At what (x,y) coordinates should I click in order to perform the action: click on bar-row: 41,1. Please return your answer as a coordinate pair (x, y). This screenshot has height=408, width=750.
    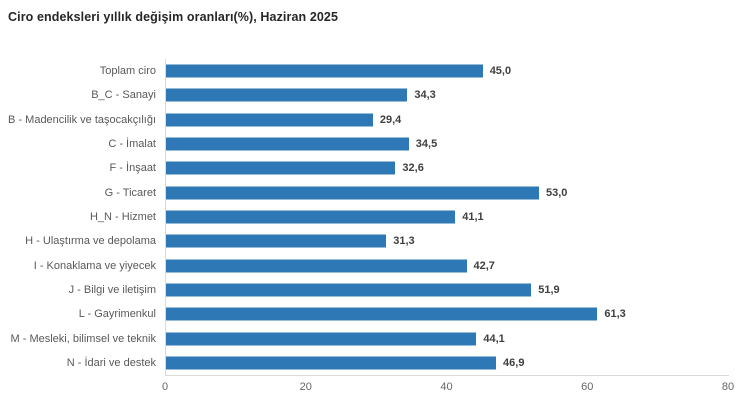
    Looking at the image, I should click on (447, 217).